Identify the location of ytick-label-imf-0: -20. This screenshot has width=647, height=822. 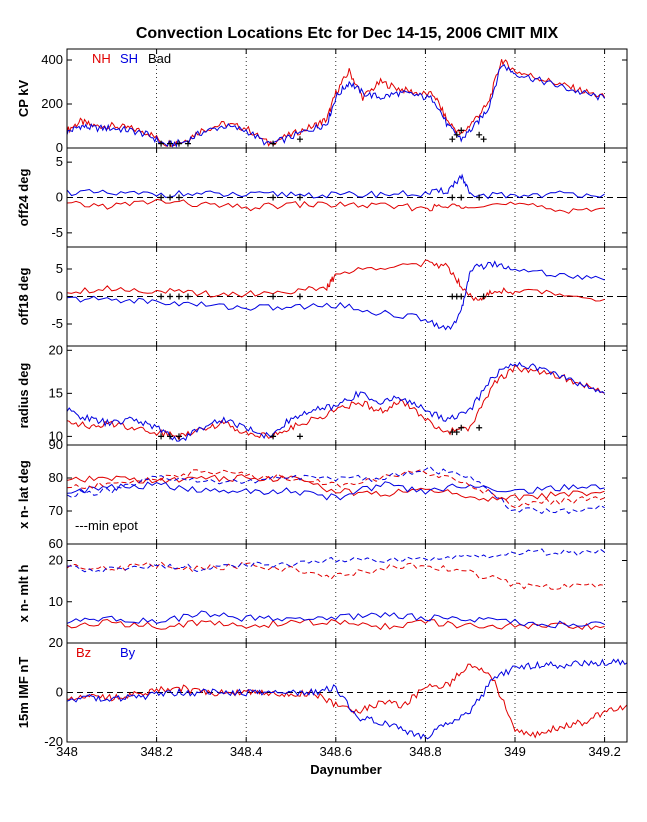
(53, 741).